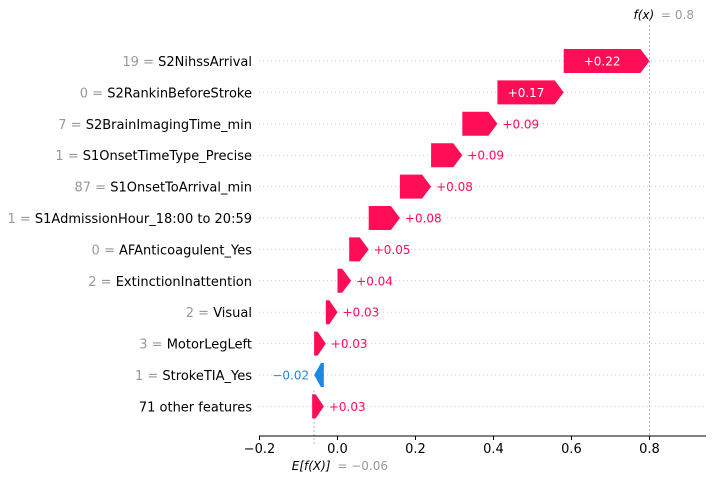  What do you see at coordinates (193, 376) in the screenshot?
I see `feature-label: 1 = StrokeTIA_Yes` at bounding box center [193, 376].